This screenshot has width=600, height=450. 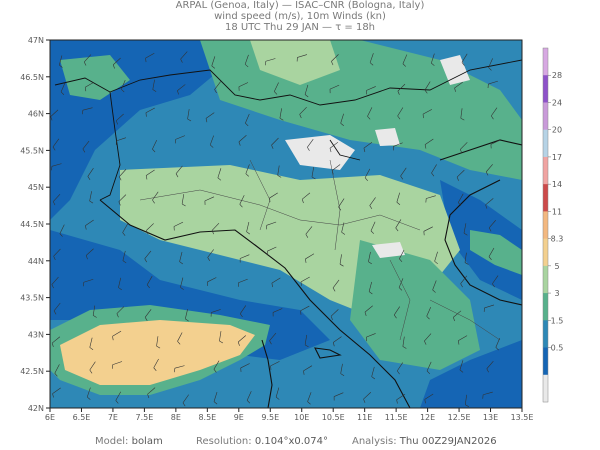 I want to click on apennine-green-region, so click(x=415, y=305).